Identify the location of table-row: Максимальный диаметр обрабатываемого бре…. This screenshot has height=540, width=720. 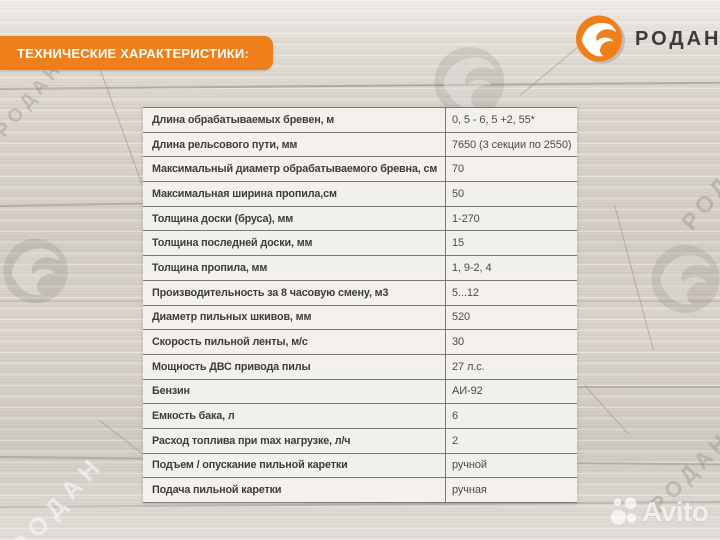
(360, 170).